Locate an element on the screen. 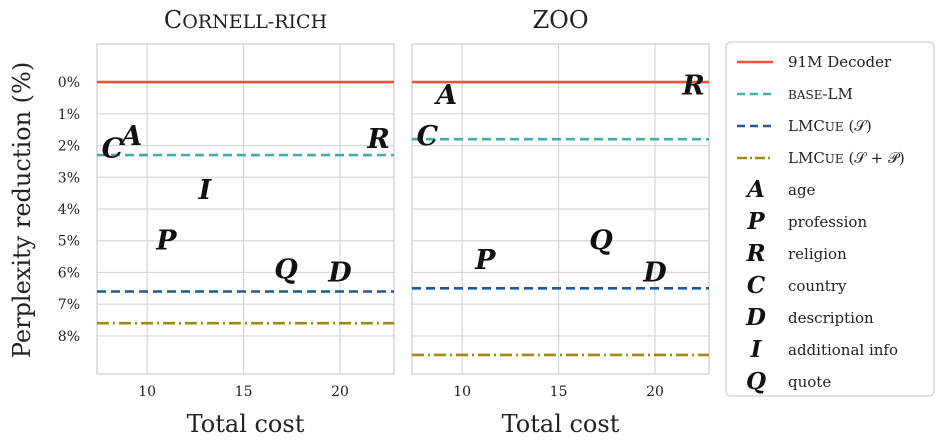  legend-letter: Q is located at coordinates (756, 381).